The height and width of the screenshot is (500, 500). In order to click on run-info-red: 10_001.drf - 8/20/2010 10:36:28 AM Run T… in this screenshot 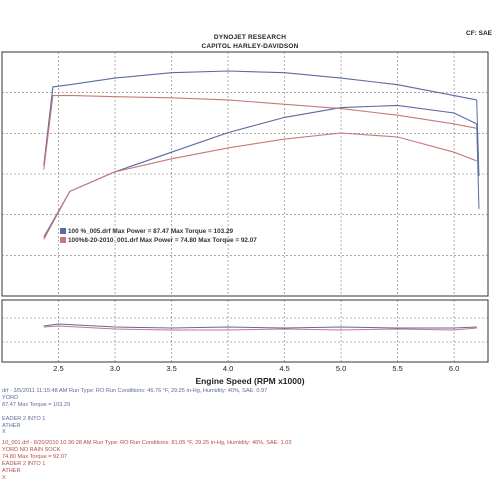, I will do `click(146, 460)`.